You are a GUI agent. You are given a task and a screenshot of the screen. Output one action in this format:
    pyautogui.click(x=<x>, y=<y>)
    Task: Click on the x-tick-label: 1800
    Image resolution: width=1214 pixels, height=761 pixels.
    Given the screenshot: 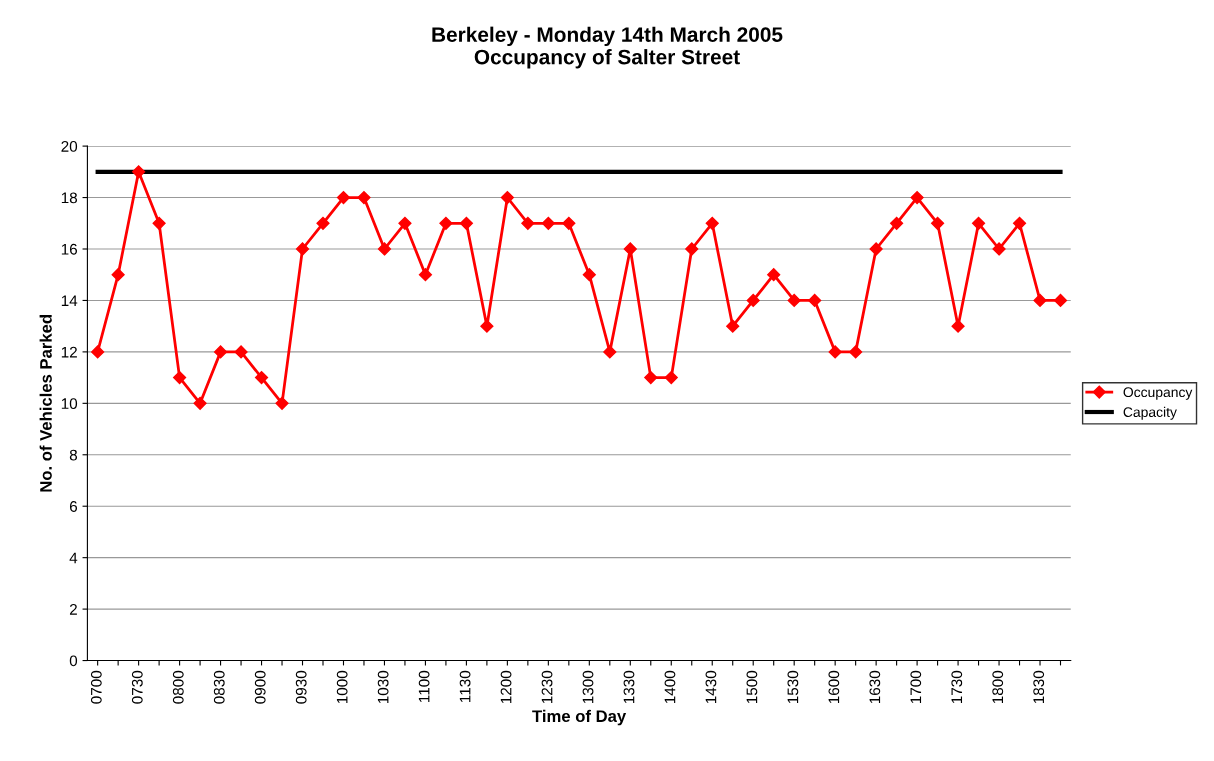 What is the action you would take?
    pyautogui.click(x=998, y=687)
    